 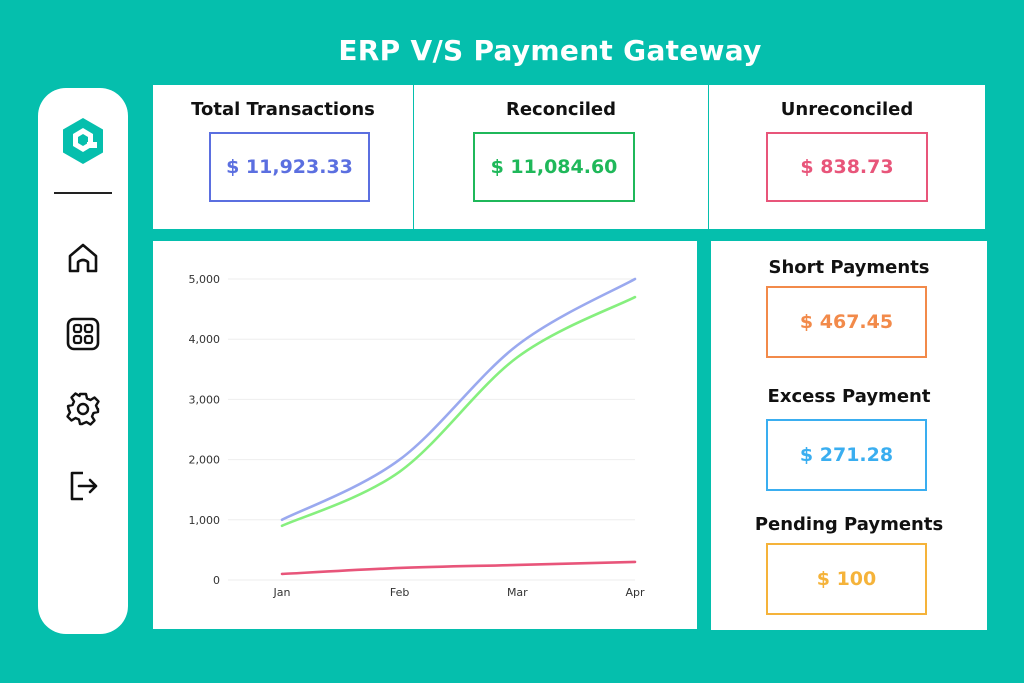 I want to click on sidebar-item-settings, so click(x=83, y=409).